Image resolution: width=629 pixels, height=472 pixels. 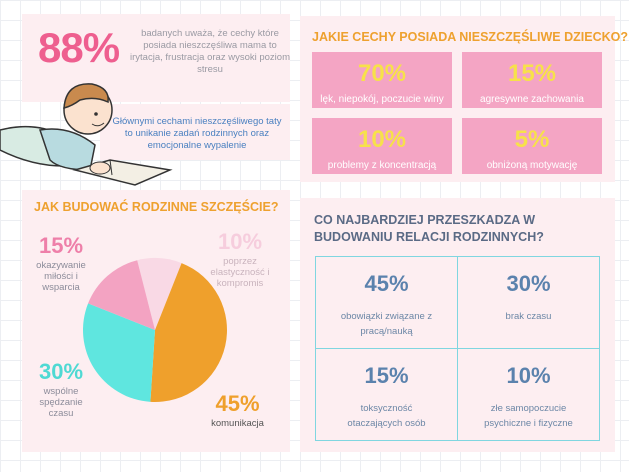 I want to click on trait-text: lęk, niepokój, poczucie winy, so click(x=382, y=99).